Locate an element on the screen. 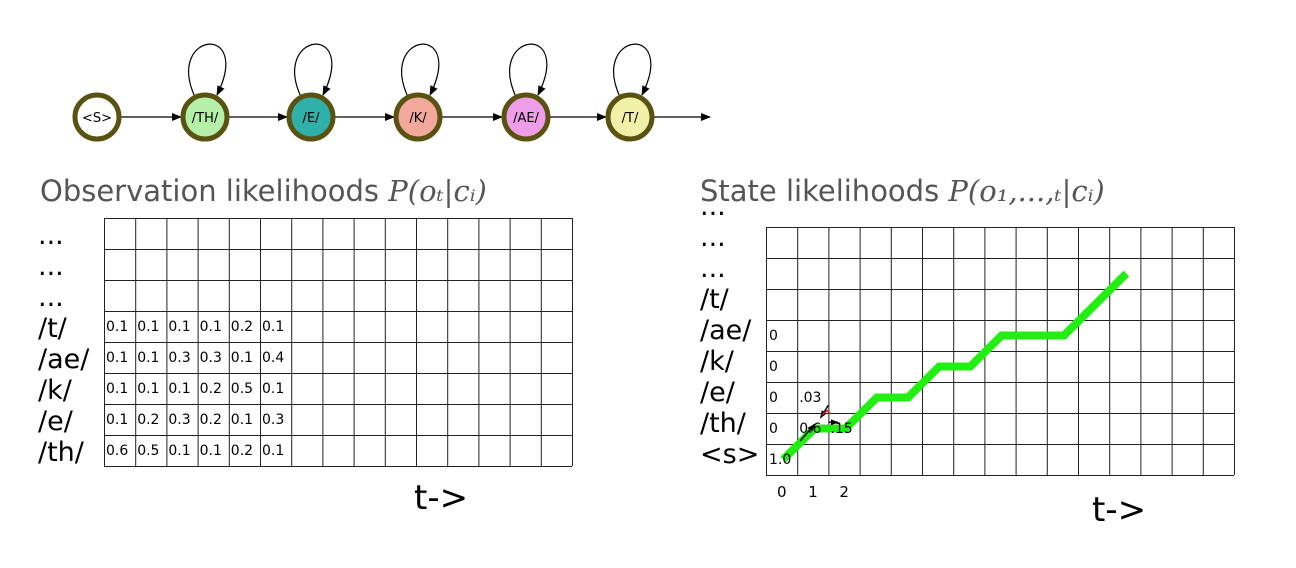  state-cell-value: .15 is located at coordinates (841, 429).